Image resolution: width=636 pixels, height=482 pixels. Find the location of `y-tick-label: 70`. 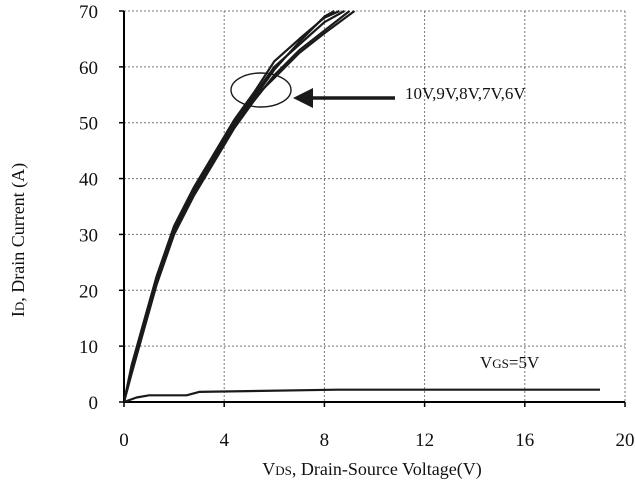

y-tick-label: 70 is located at coordinates (88, 12).